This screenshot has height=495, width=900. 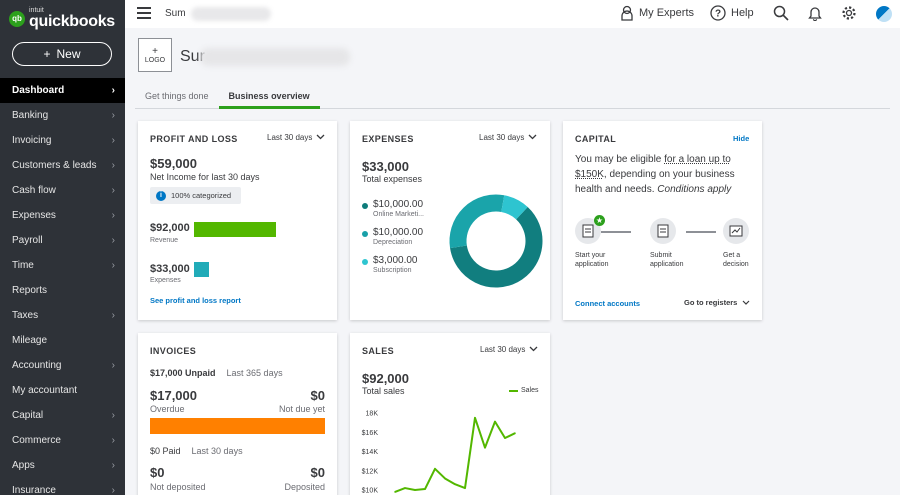 What do you see at coordinates (62, 90) in the screenshot?
I see `sidebar-item-dashboard: Dashboard ›` at bounding box center [62, 90].